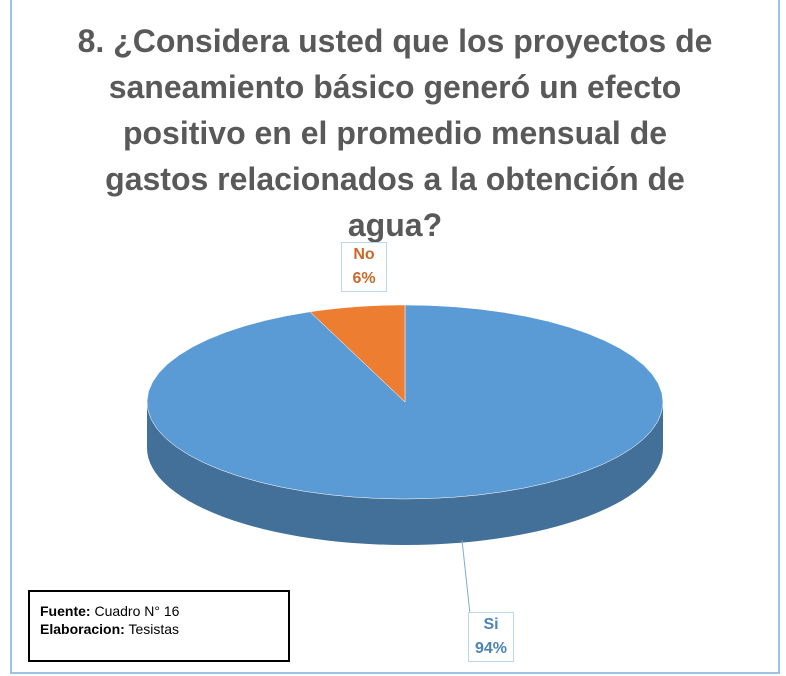 The width and height of the screenshot is (786, 676). What do you see at coordinates (364, 254) in the screenshot?
I see `category-label: No` at bounding box center [364, 254].